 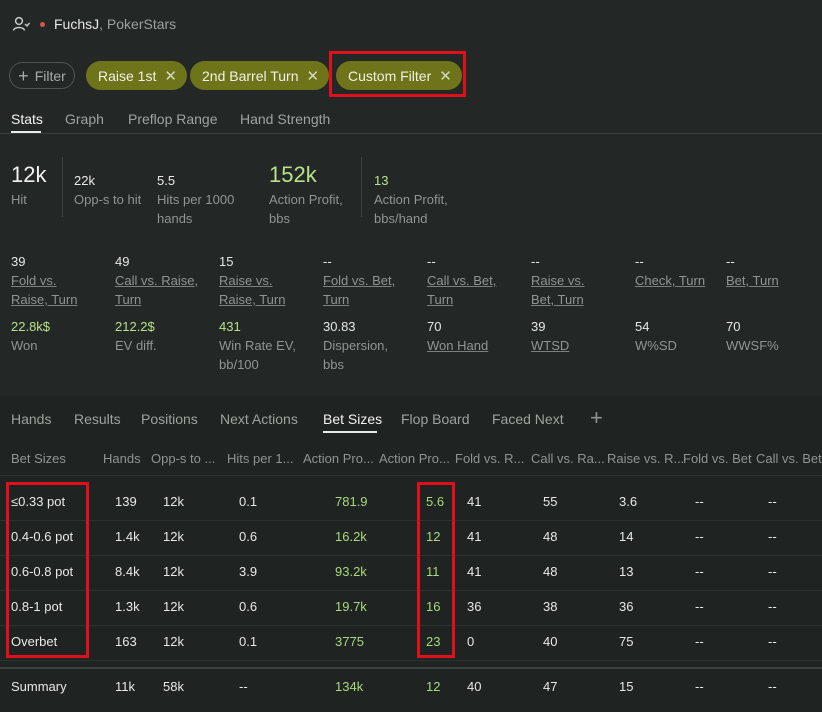 I want to click on hits-per-1000-value: 5.5, so click(x=166, y=180).